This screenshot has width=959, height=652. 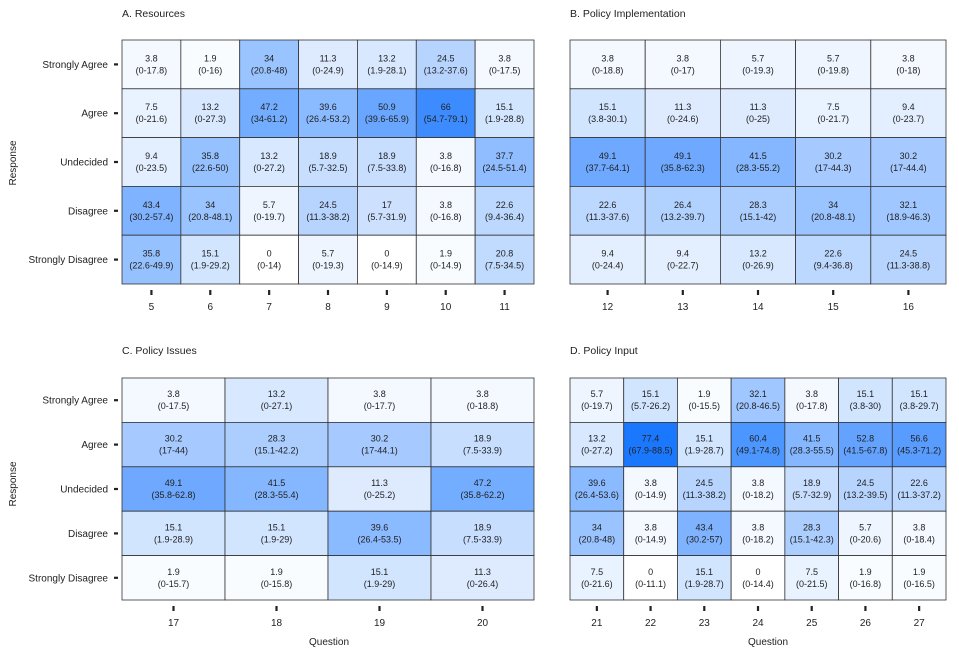 What do you see at coordinates (758, 266) in the screenshot?
I see `cell-ci-label: (0-26.9)` at bounding box center [758, 266].